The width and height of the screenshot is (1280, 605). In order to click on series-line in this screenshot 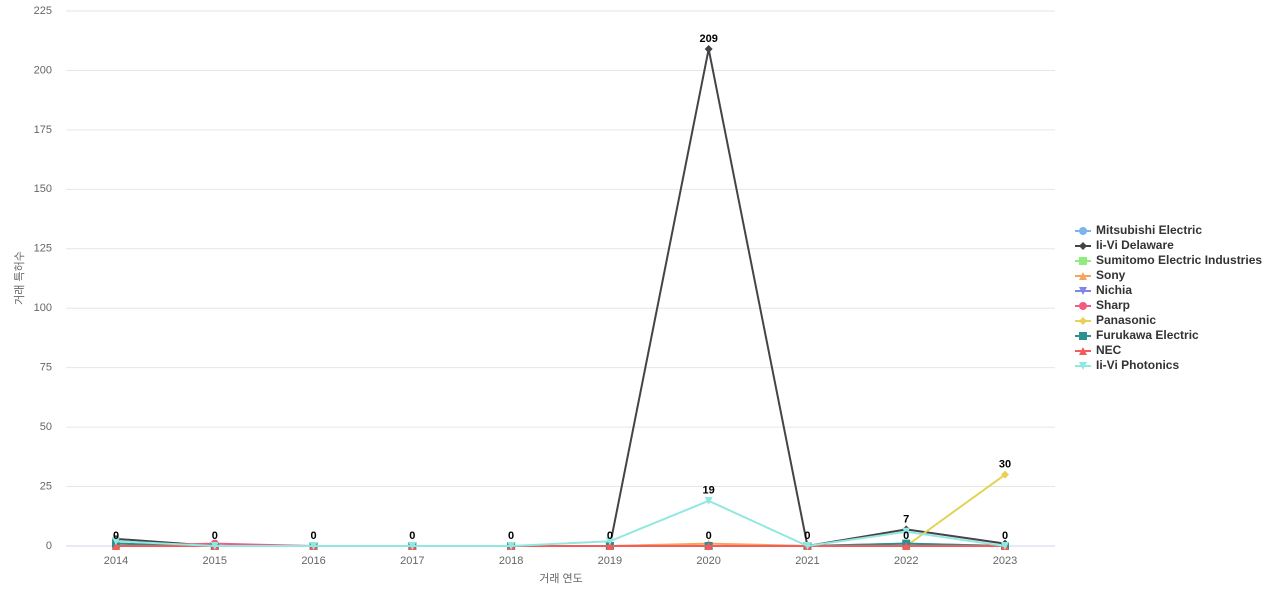, I will do `click(560, 523)`.